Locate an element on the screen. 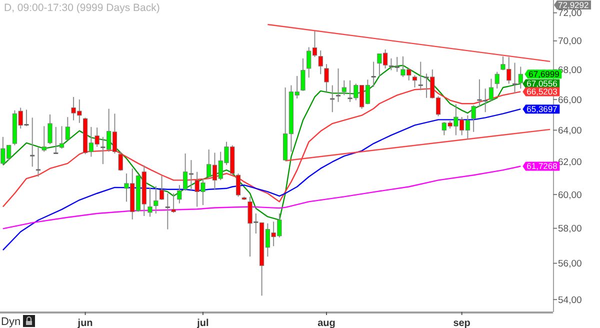 This screenshot has height=328, width=600. text: Dyn is located at coordinates (11, 322).